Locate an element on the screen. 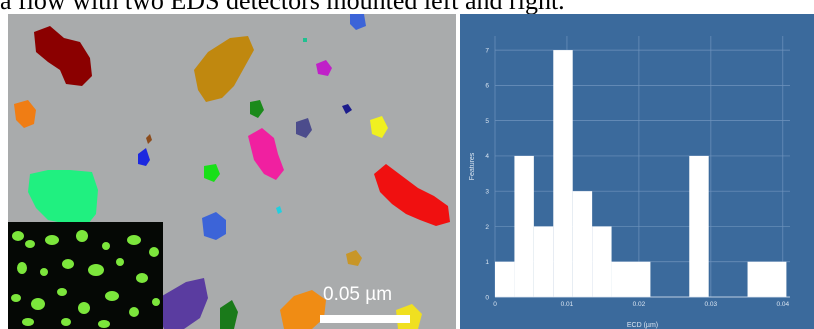  particle-brown-dot is located at coordinates (149, 139).